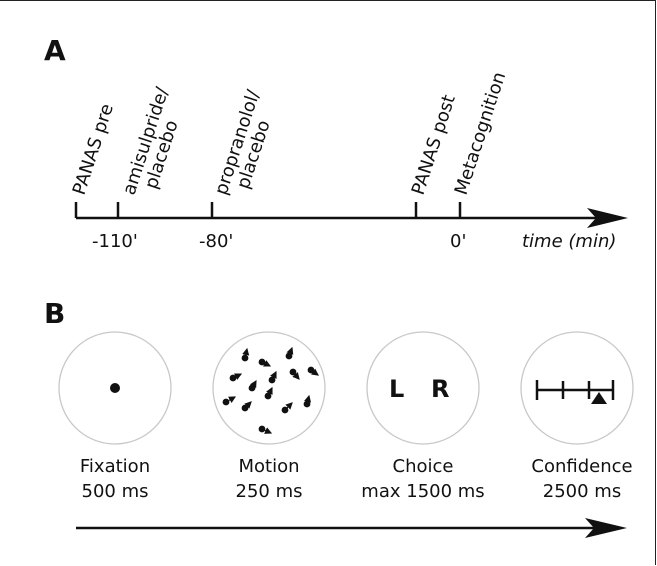  I want to click on fixation-screen, so click(115, 388).